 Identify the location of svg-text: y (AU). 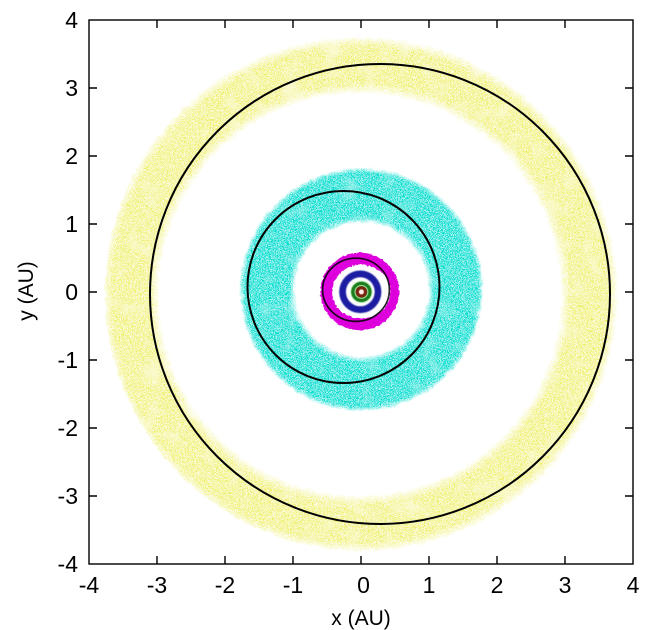
(26, 291).